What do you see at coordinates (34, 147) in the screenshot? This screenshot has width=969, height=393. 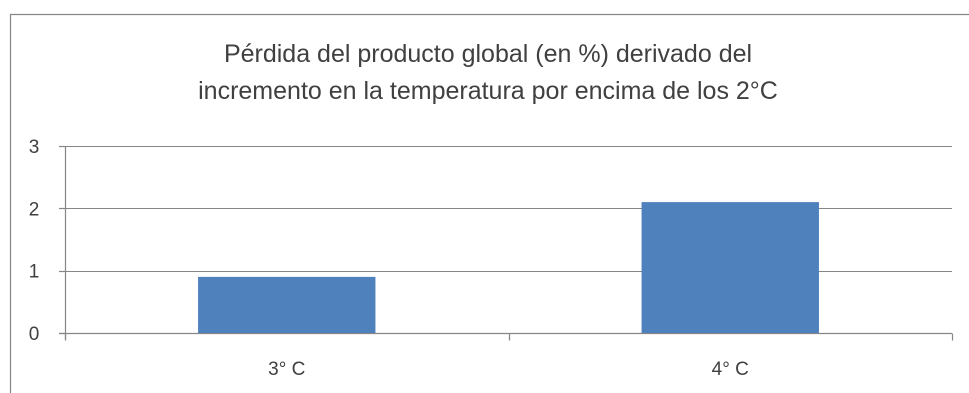 I see `y-tick-label-3: 3` at bounding box center [34, 147].